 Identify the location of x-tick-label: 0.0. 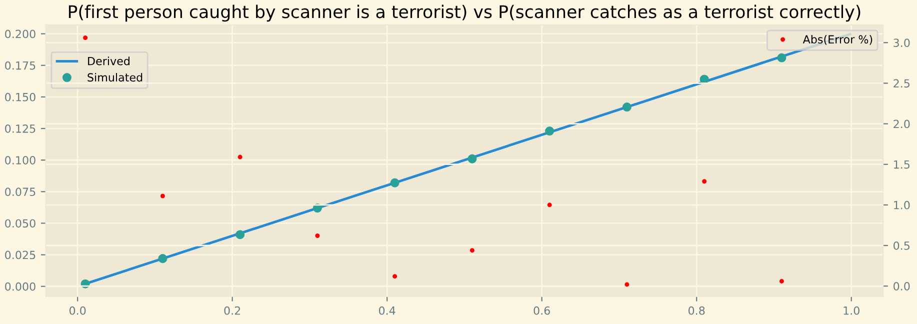
(77, 310).